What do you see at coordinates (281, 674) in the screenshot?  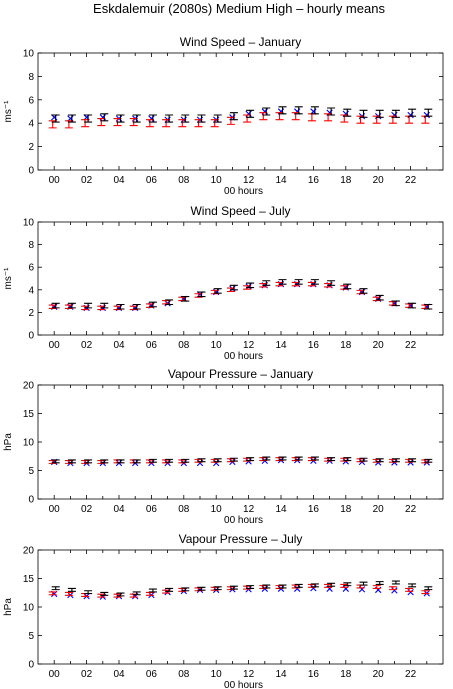 I see `x-tick-label: 14` at bounding box center [281, 674].